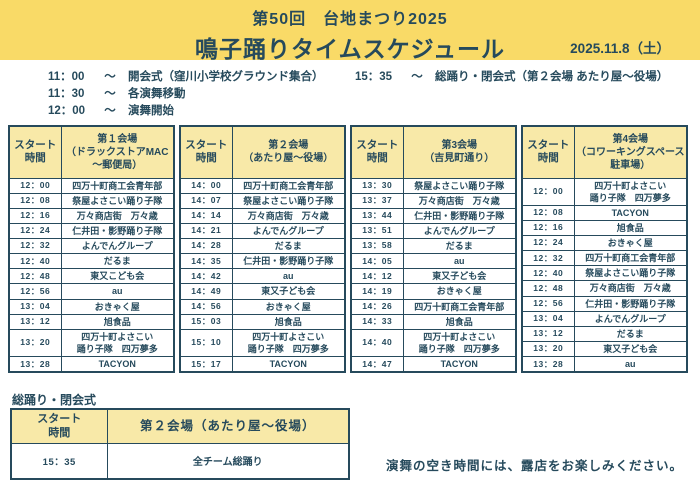  What do you see at coordinates (206, 364) in the screenshot?
I see `start-time-cell: 15：17` at bounding box center [206, 364].